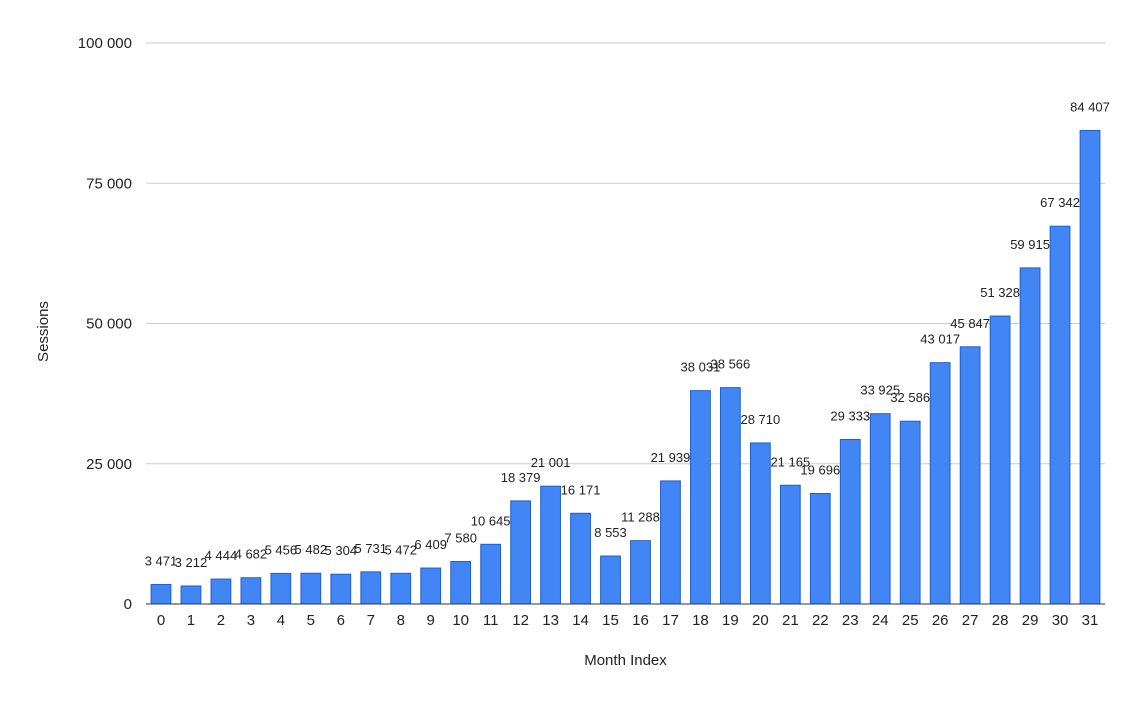 Image resolution: width=1140 pixels, height=703 pixels. I want to click on data-label: 4 682, so click(251, 554).